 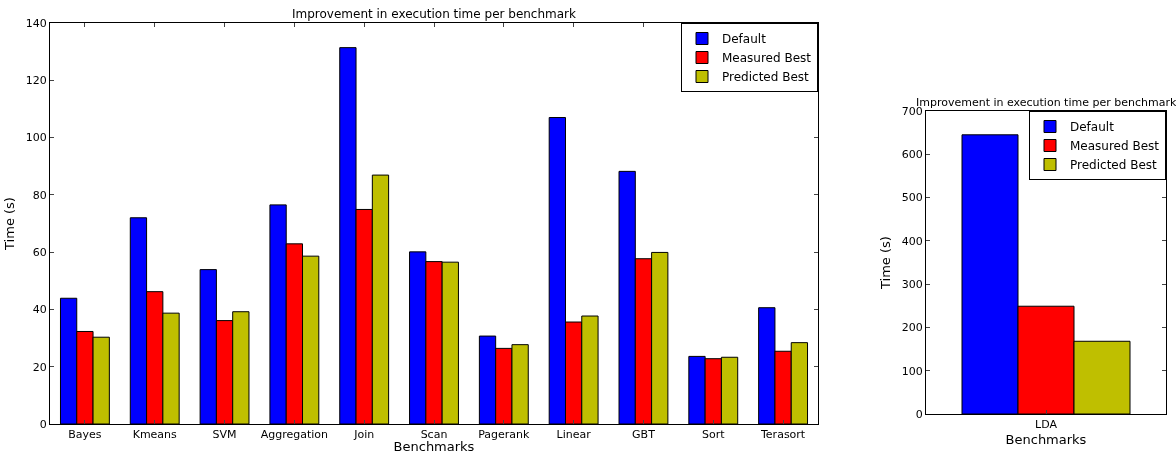 I want to click on y-tick-label: 120, so click(x=36, y=81).